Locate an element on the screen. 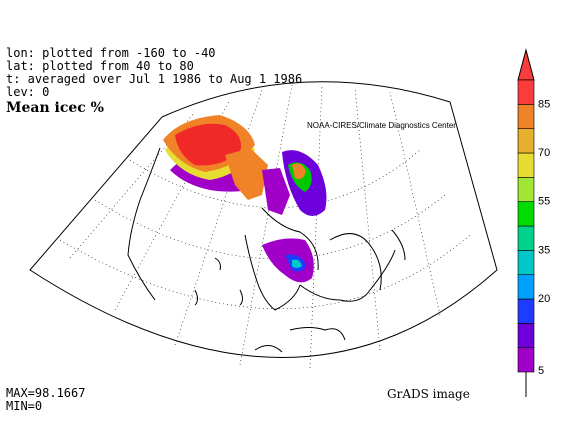 Image resolution: width=580 pixels, height=448 pixels. colorbar-label: 70 is located at coordinates (544, 153).